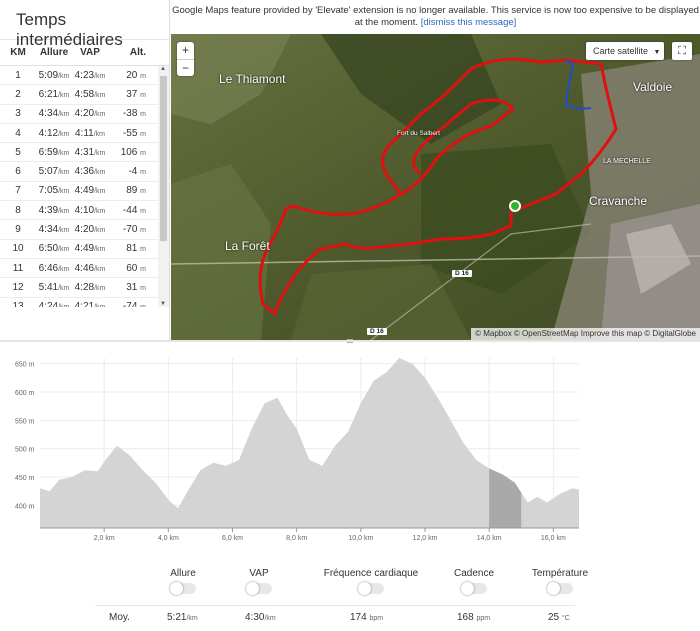 Image resolution: width=700 pixels, height=631 pixels. Describe the element at coordinates (18, 171) in the screenshot. I see `cell-km: 6` at that location.